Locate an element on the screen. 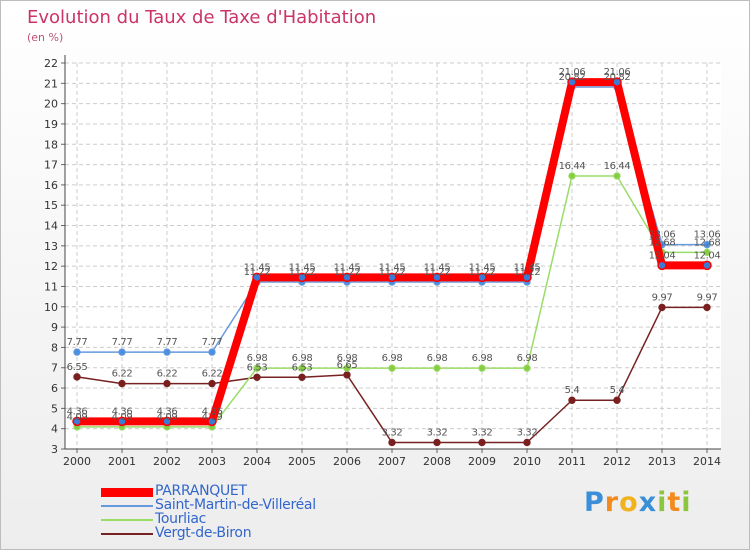 This screenshot has width=750, height=550. x-tick-label: 2007 is located at coordinates (392, 461).